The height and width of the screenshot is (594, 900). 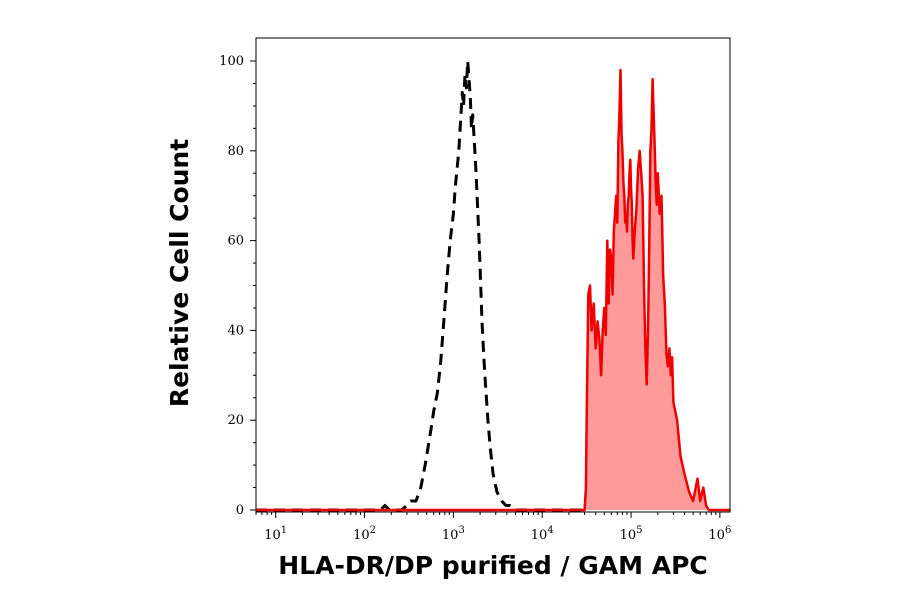 I want to click on x-tick-label: 10³, so click(x=453, y=534).